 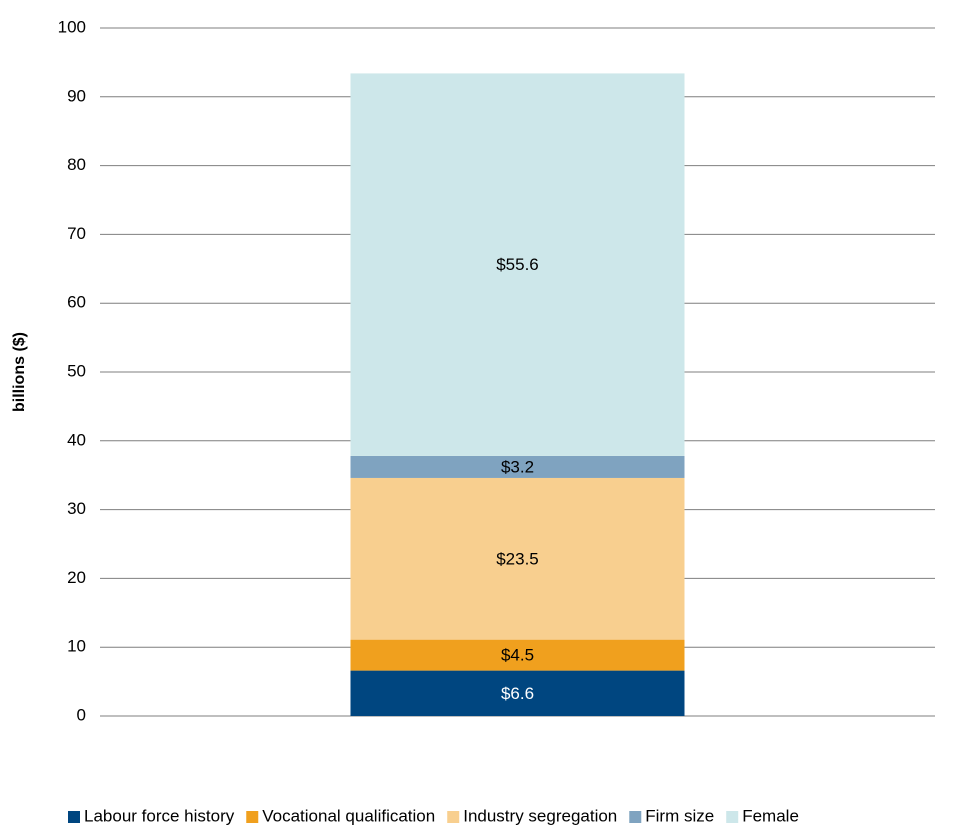 What do you see at coordinates (76, 233) in the screenshot?
I see `y-tick-label: 70` at bounding box center [76, 233].